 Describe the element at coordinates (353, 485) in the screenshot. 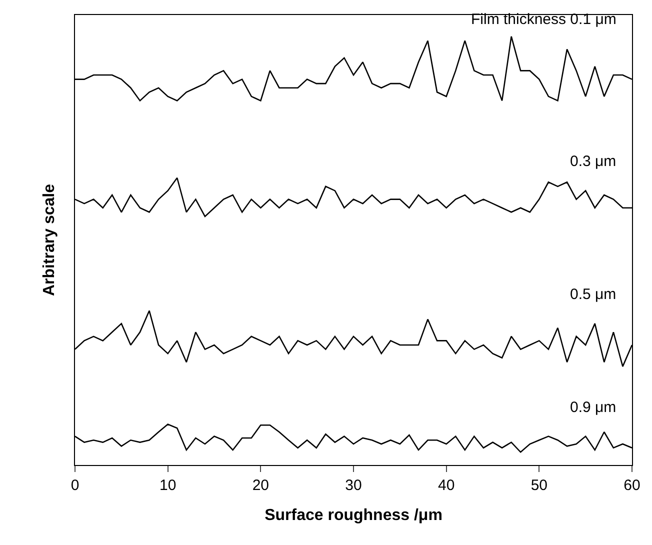

I see `x-tick-label: 30` at that location.